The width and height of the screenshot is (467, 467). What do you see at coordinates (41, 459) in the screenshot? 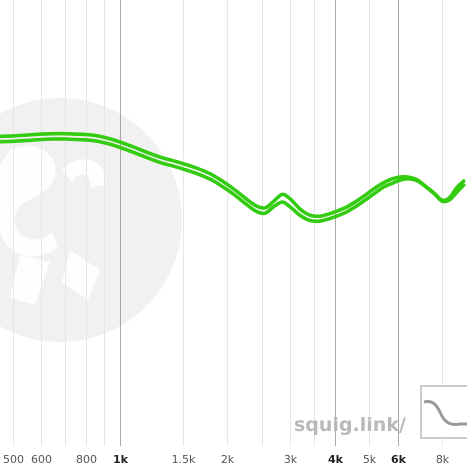
I see `x-tick-label: 600` at bounding box center [41, 459].